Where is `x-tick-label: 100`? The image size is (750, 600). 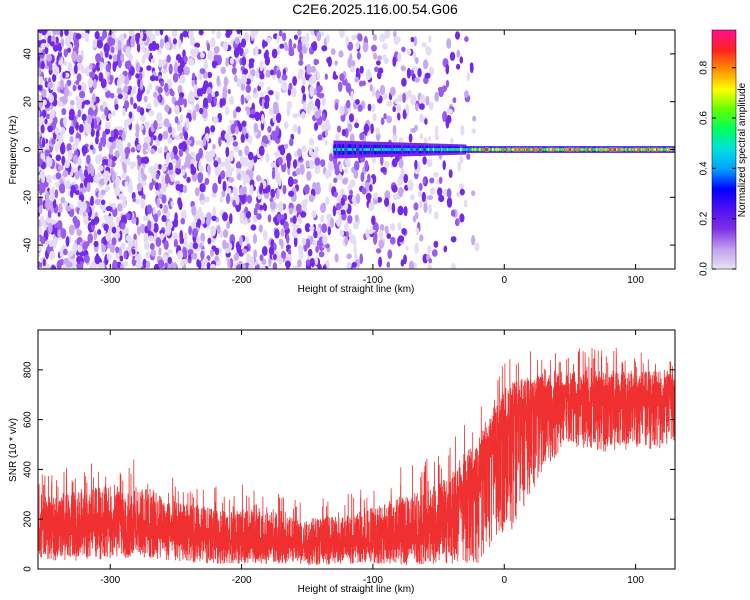
x-tick-label: 100 is located at coordinates (635, 580).